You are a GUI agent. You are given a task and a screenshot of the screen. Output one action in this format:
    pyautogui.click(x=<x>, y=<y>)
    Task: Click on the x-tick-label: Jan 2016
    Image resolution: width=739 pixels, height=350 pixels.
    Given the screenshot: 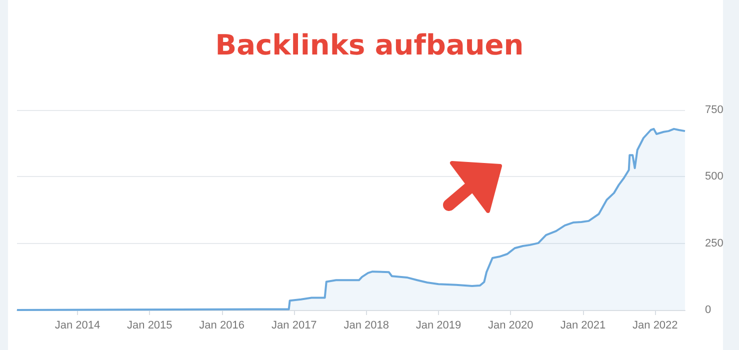 What is the action you would take?
    pyautogui.click(x=221, y=326)
    